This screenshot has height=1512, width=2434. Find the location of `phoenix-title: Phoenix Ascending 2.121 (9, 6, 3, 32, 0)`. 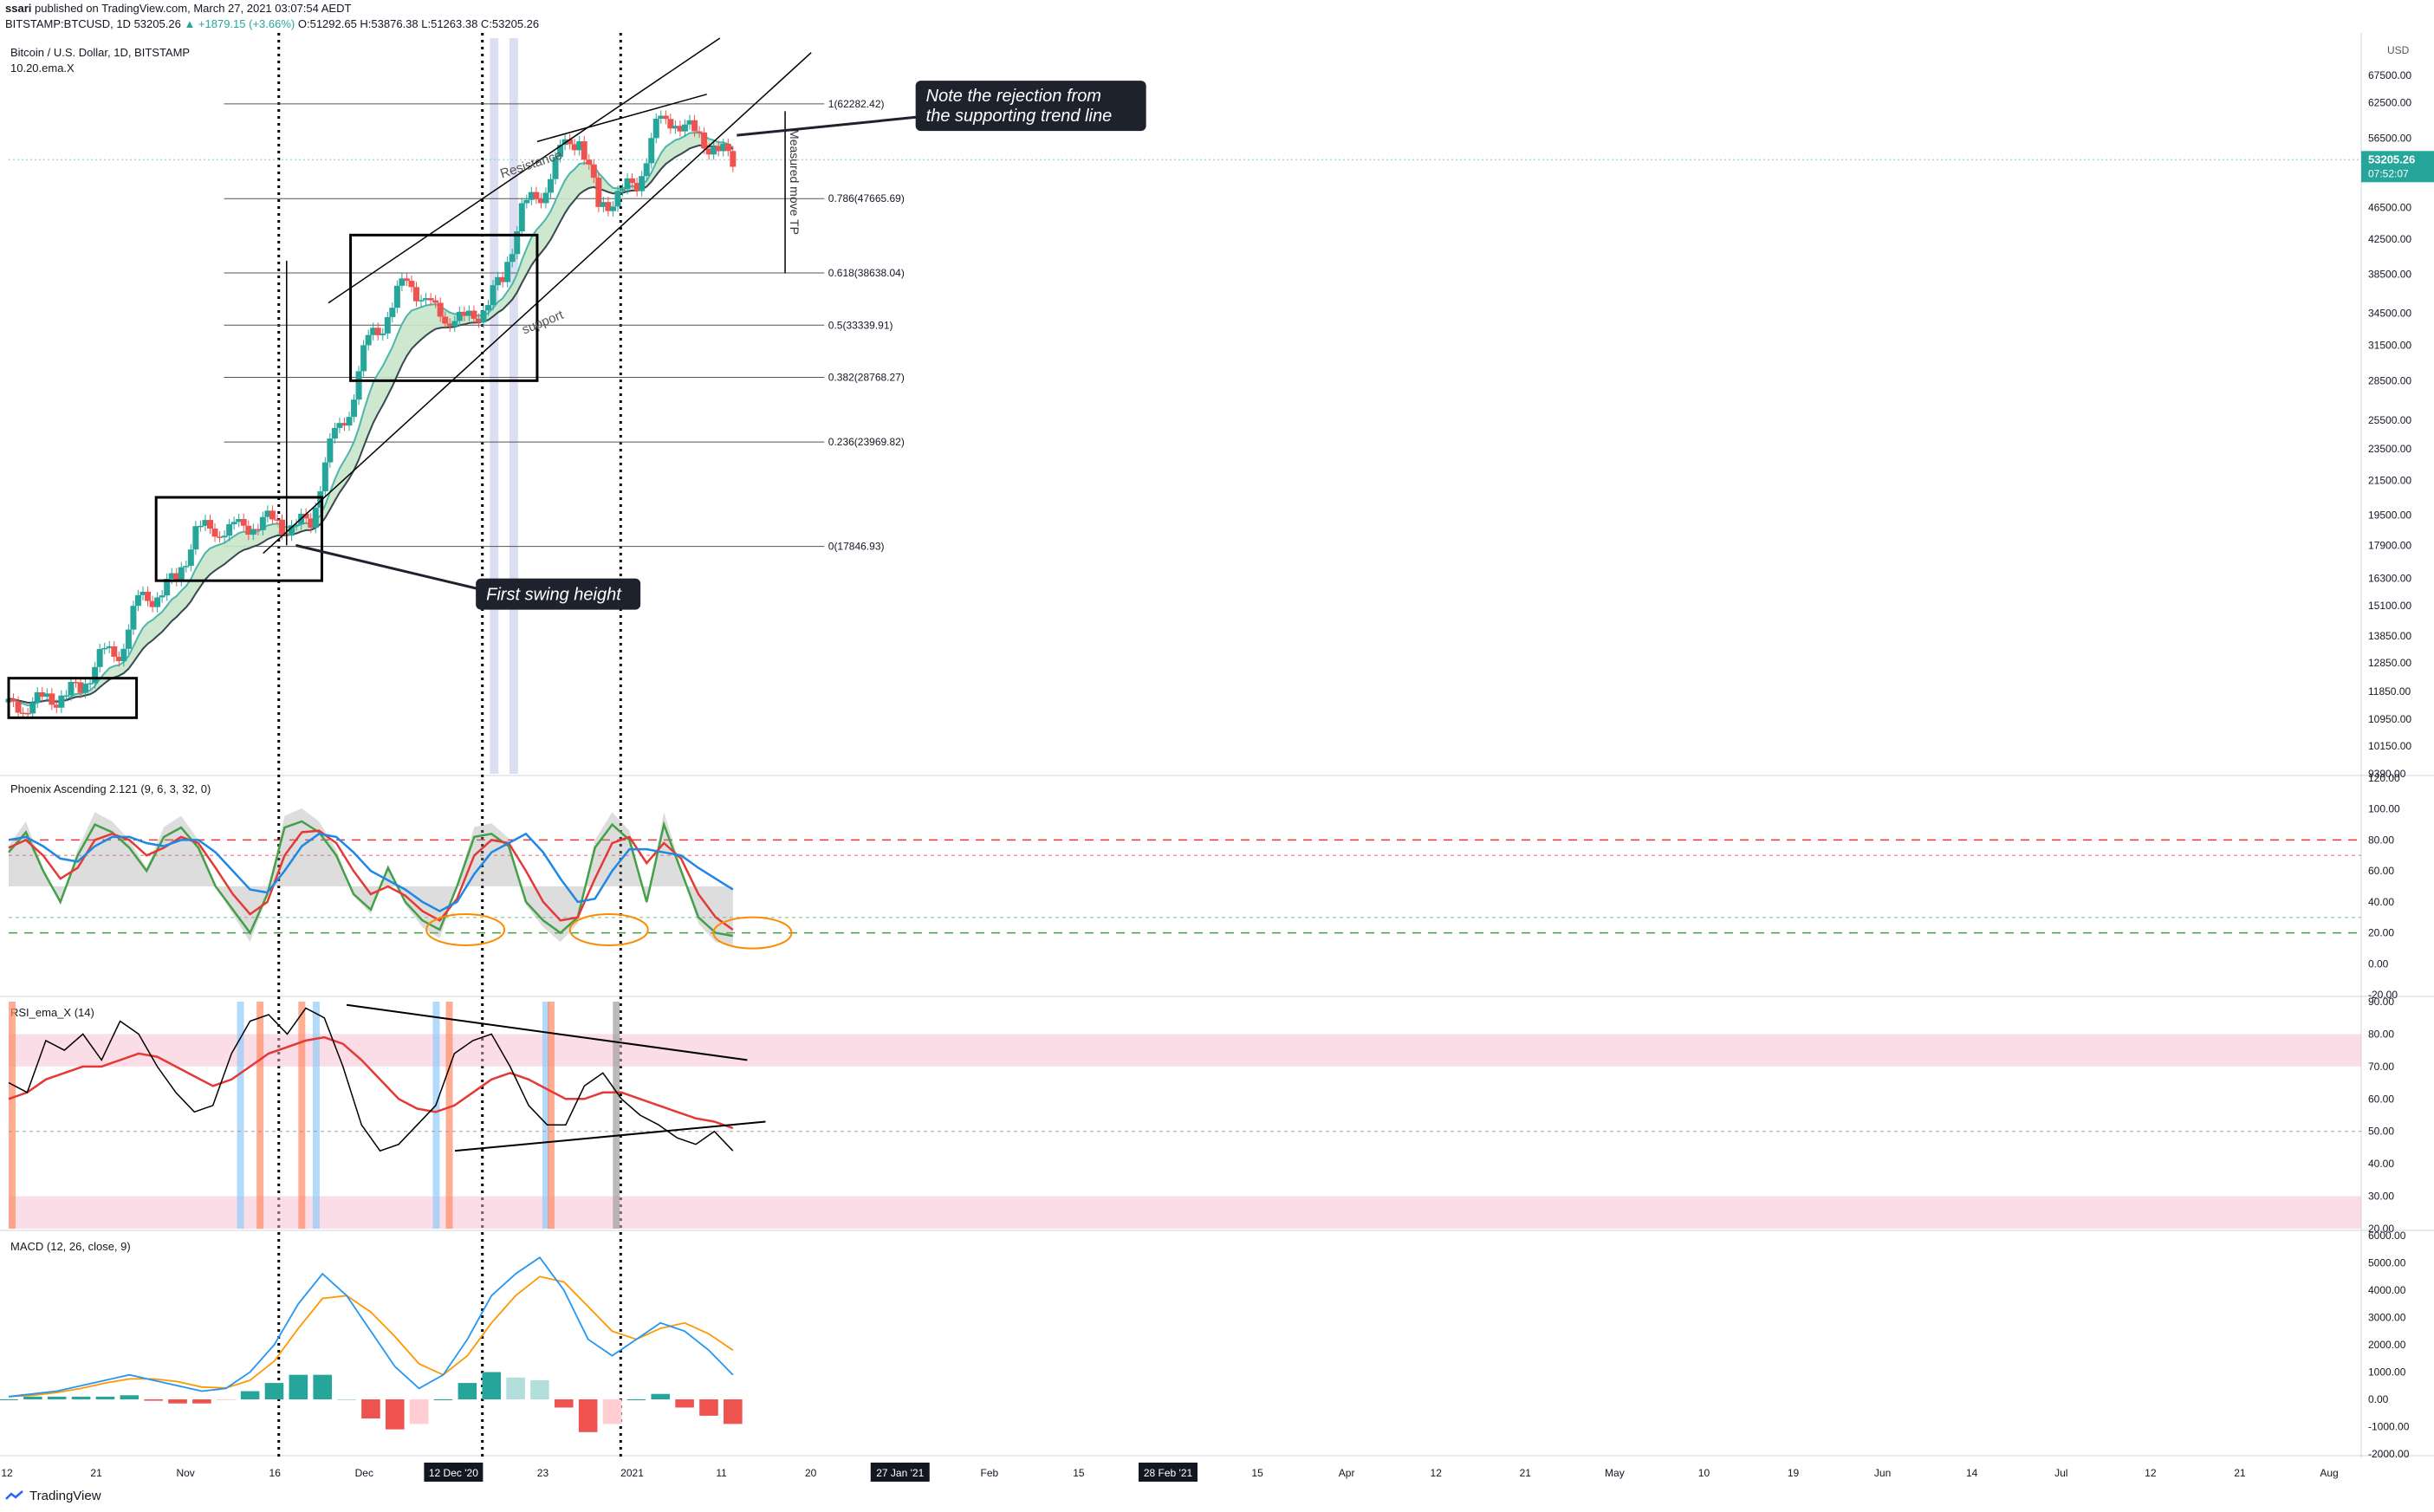

phoenix-title: Phoenix Ascending 2.121 (9, 6, 3, 32, 0) is located at coordinates (110, 788).